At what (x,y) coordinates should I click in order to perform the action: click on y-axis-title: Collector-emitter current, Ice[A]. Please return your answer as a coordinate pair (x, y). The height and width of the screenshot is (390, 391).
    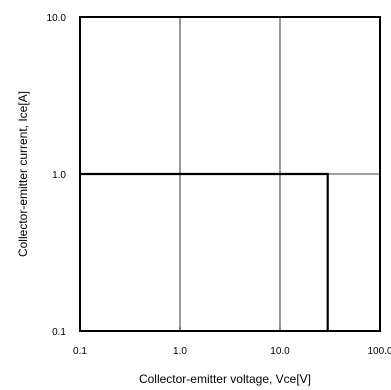
    Looking at the image, I should click on (23, 174).